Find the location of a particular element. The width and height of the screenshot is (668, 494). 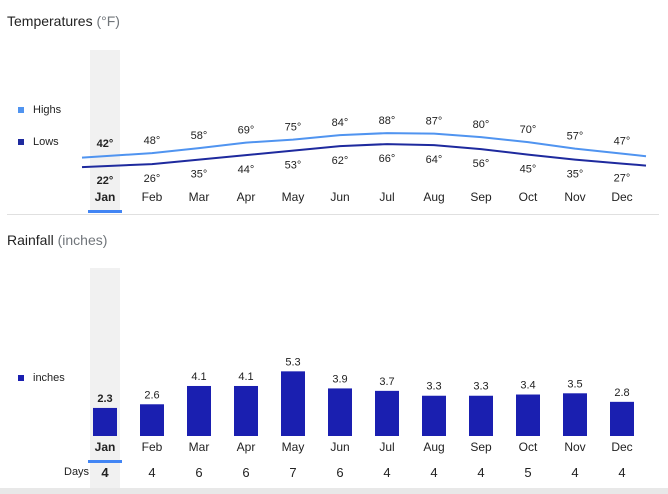

days-value-oct: 5 is located at coordinates (528, 472).